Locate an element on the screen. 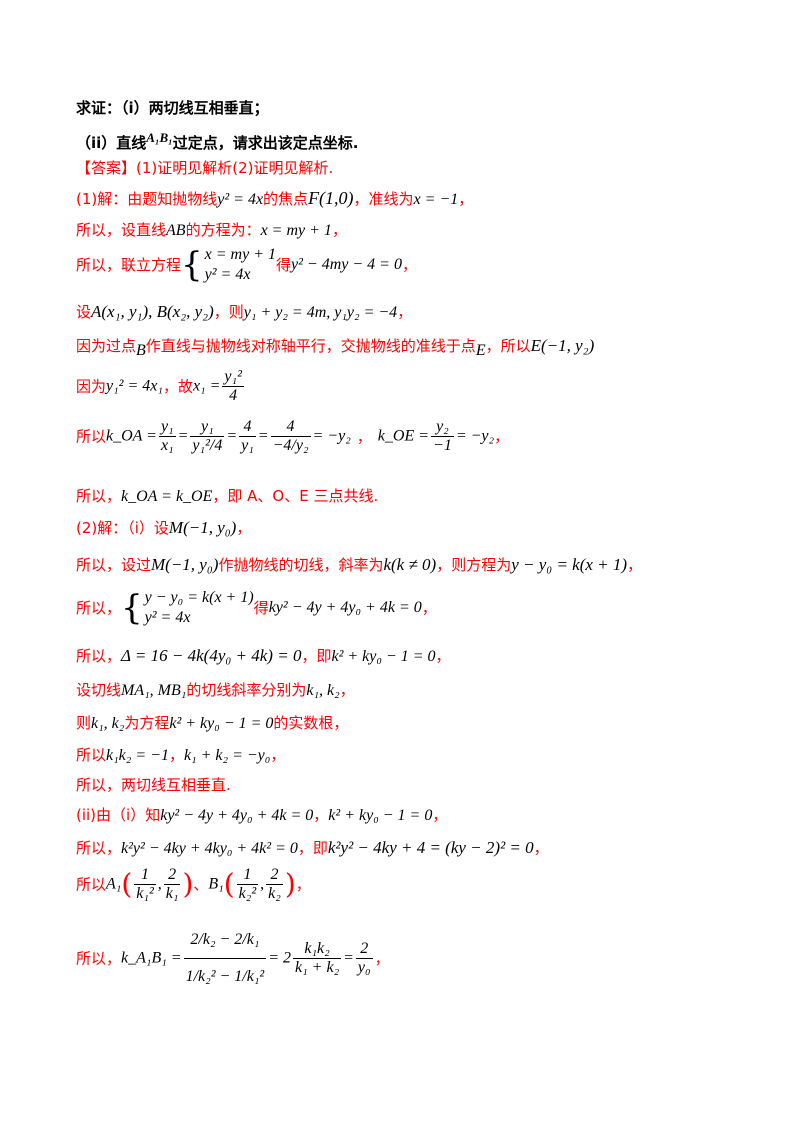  text: 因为过点 is located at coordinates (106, 346).